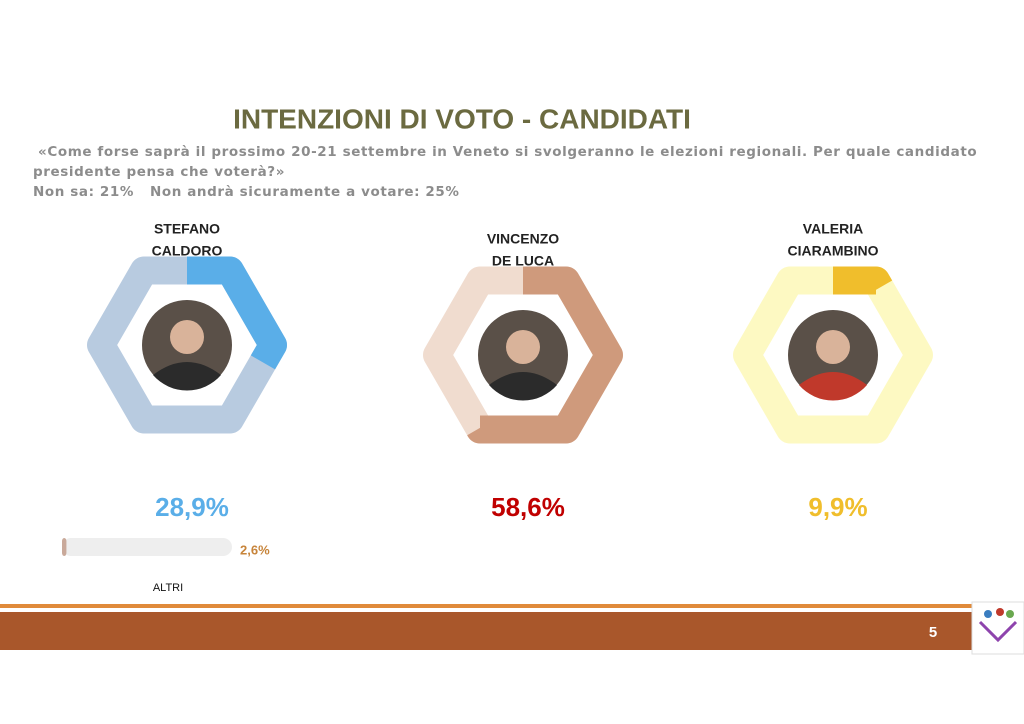 The height and width of the screenshot is (724, 1024). I want to click on candidate-name: VINCENZO, so click(523, 239).